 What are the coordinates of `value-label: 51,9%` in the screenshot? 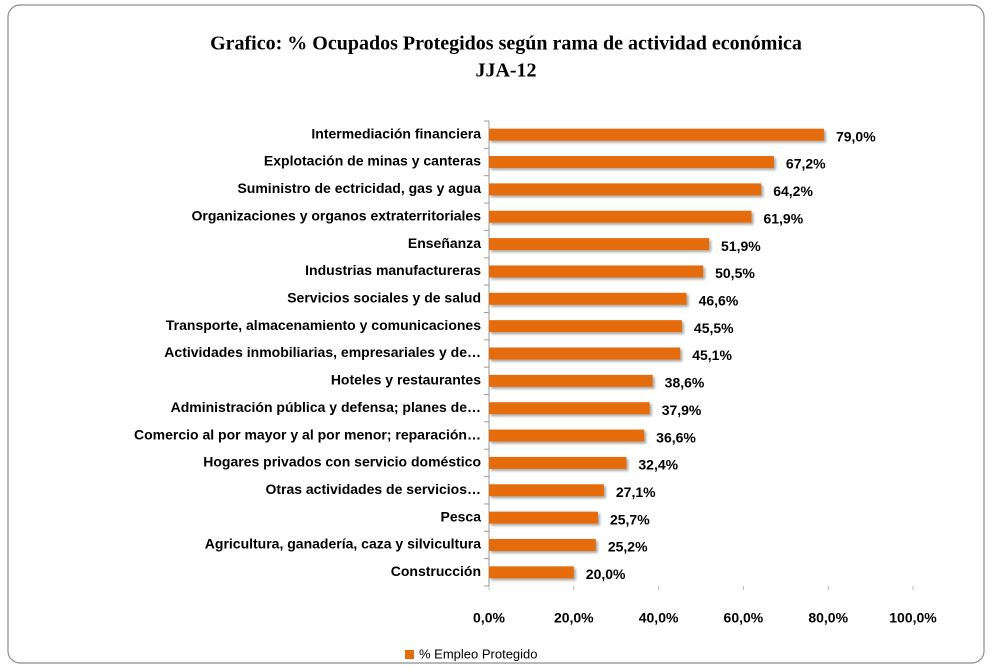 It's located at (741, 246).